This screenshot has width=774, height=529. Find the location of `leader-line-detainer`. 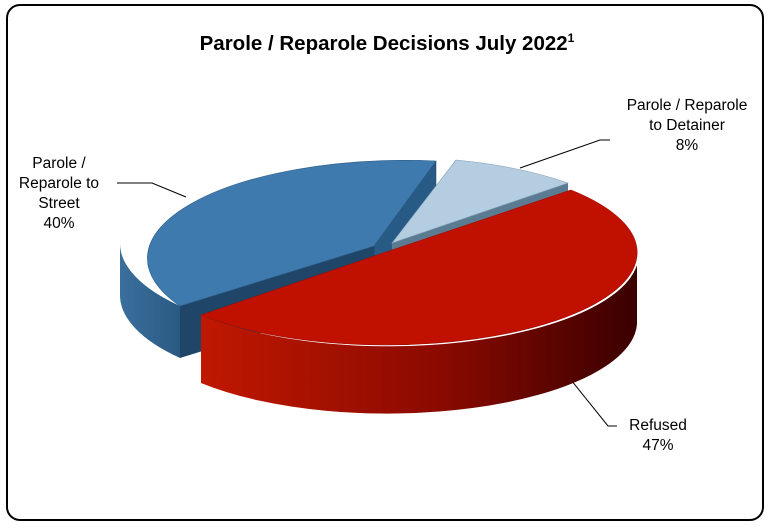

leader-line-detainer is located at coordinates (564, 154).